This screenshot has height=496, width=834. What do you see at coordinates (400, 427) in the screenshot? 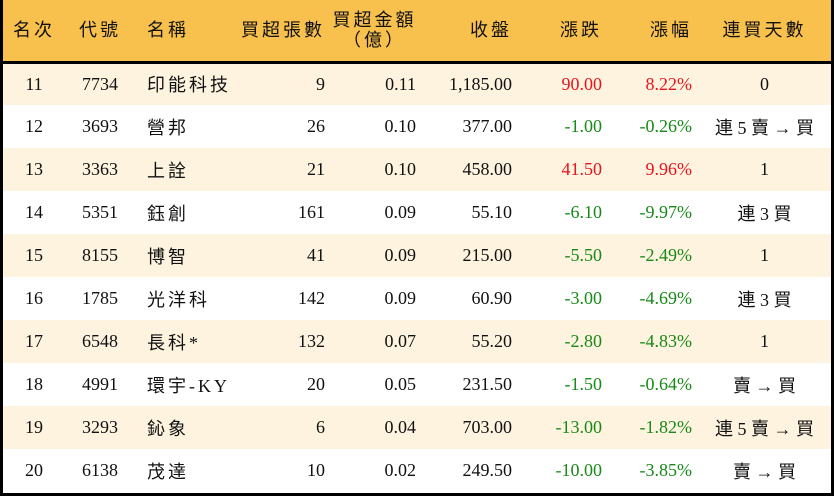
I see `cell-net-buy-amount: 0.04` at bounding box center [400, 427].